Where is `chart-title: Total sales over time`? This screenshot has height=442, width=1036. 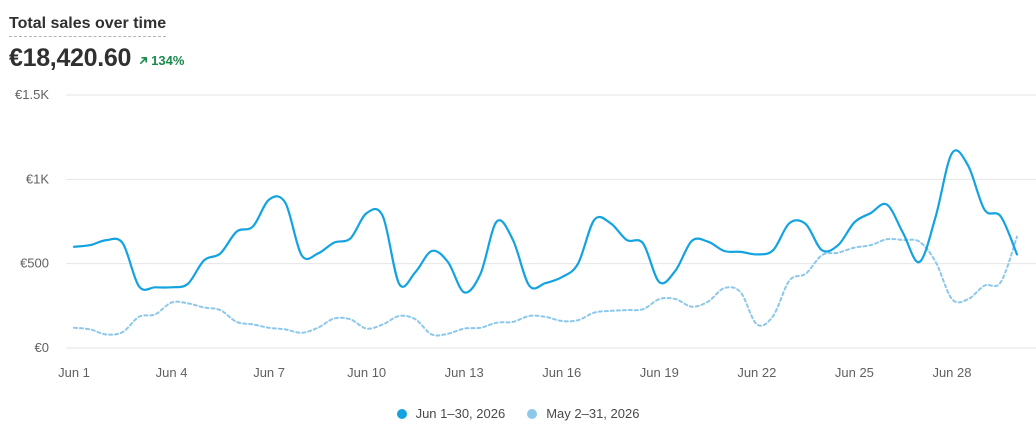
chart-title: Total sales over time is located at coordinates (88, 25).